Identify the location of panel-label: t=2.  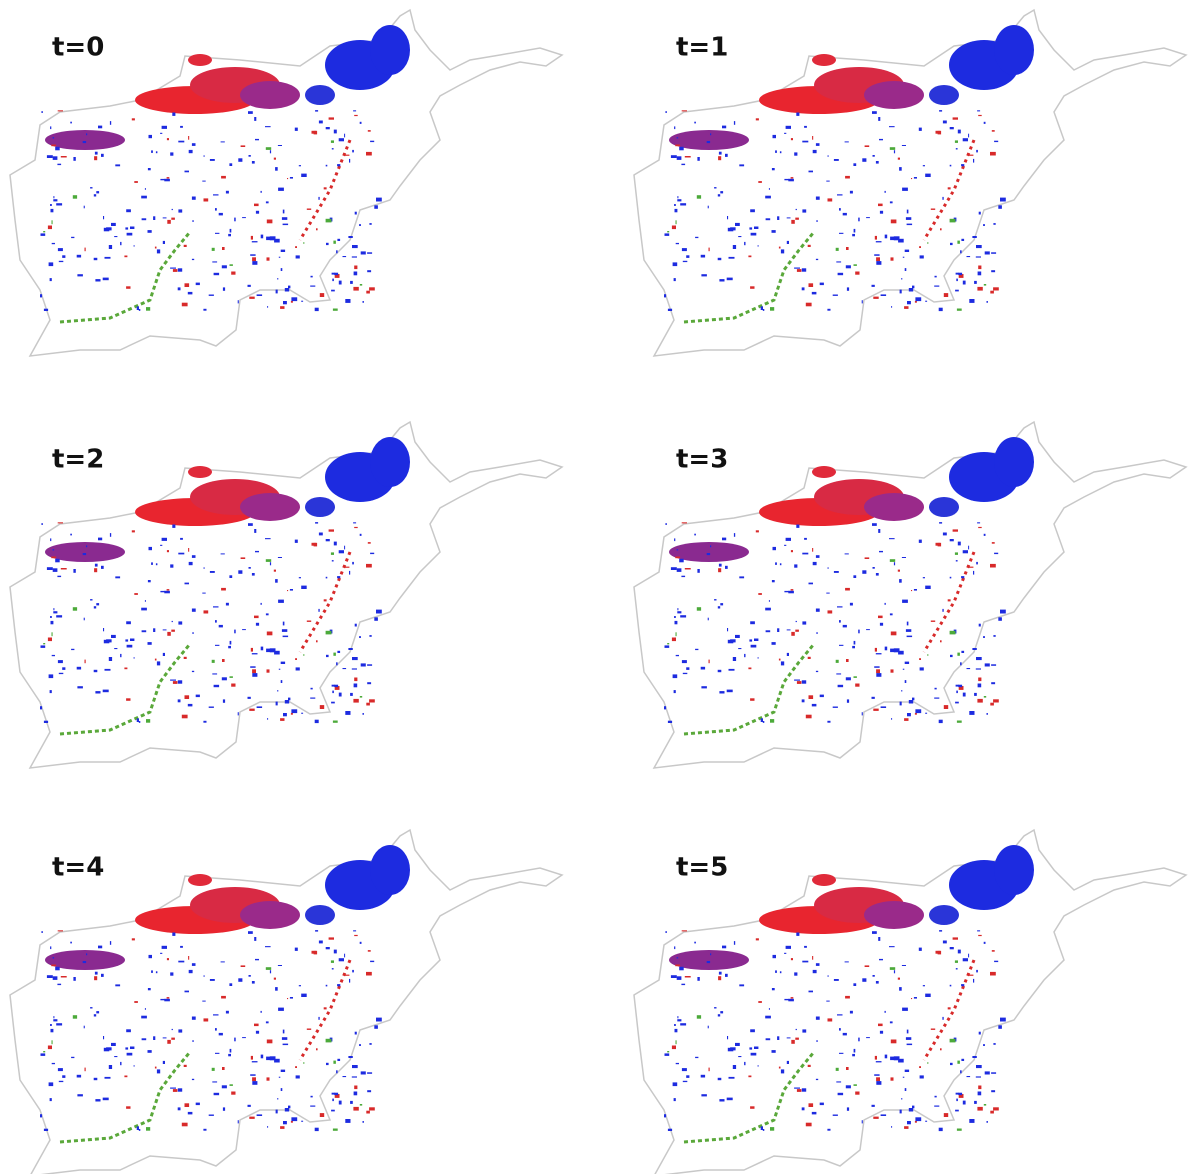
(78, 460).